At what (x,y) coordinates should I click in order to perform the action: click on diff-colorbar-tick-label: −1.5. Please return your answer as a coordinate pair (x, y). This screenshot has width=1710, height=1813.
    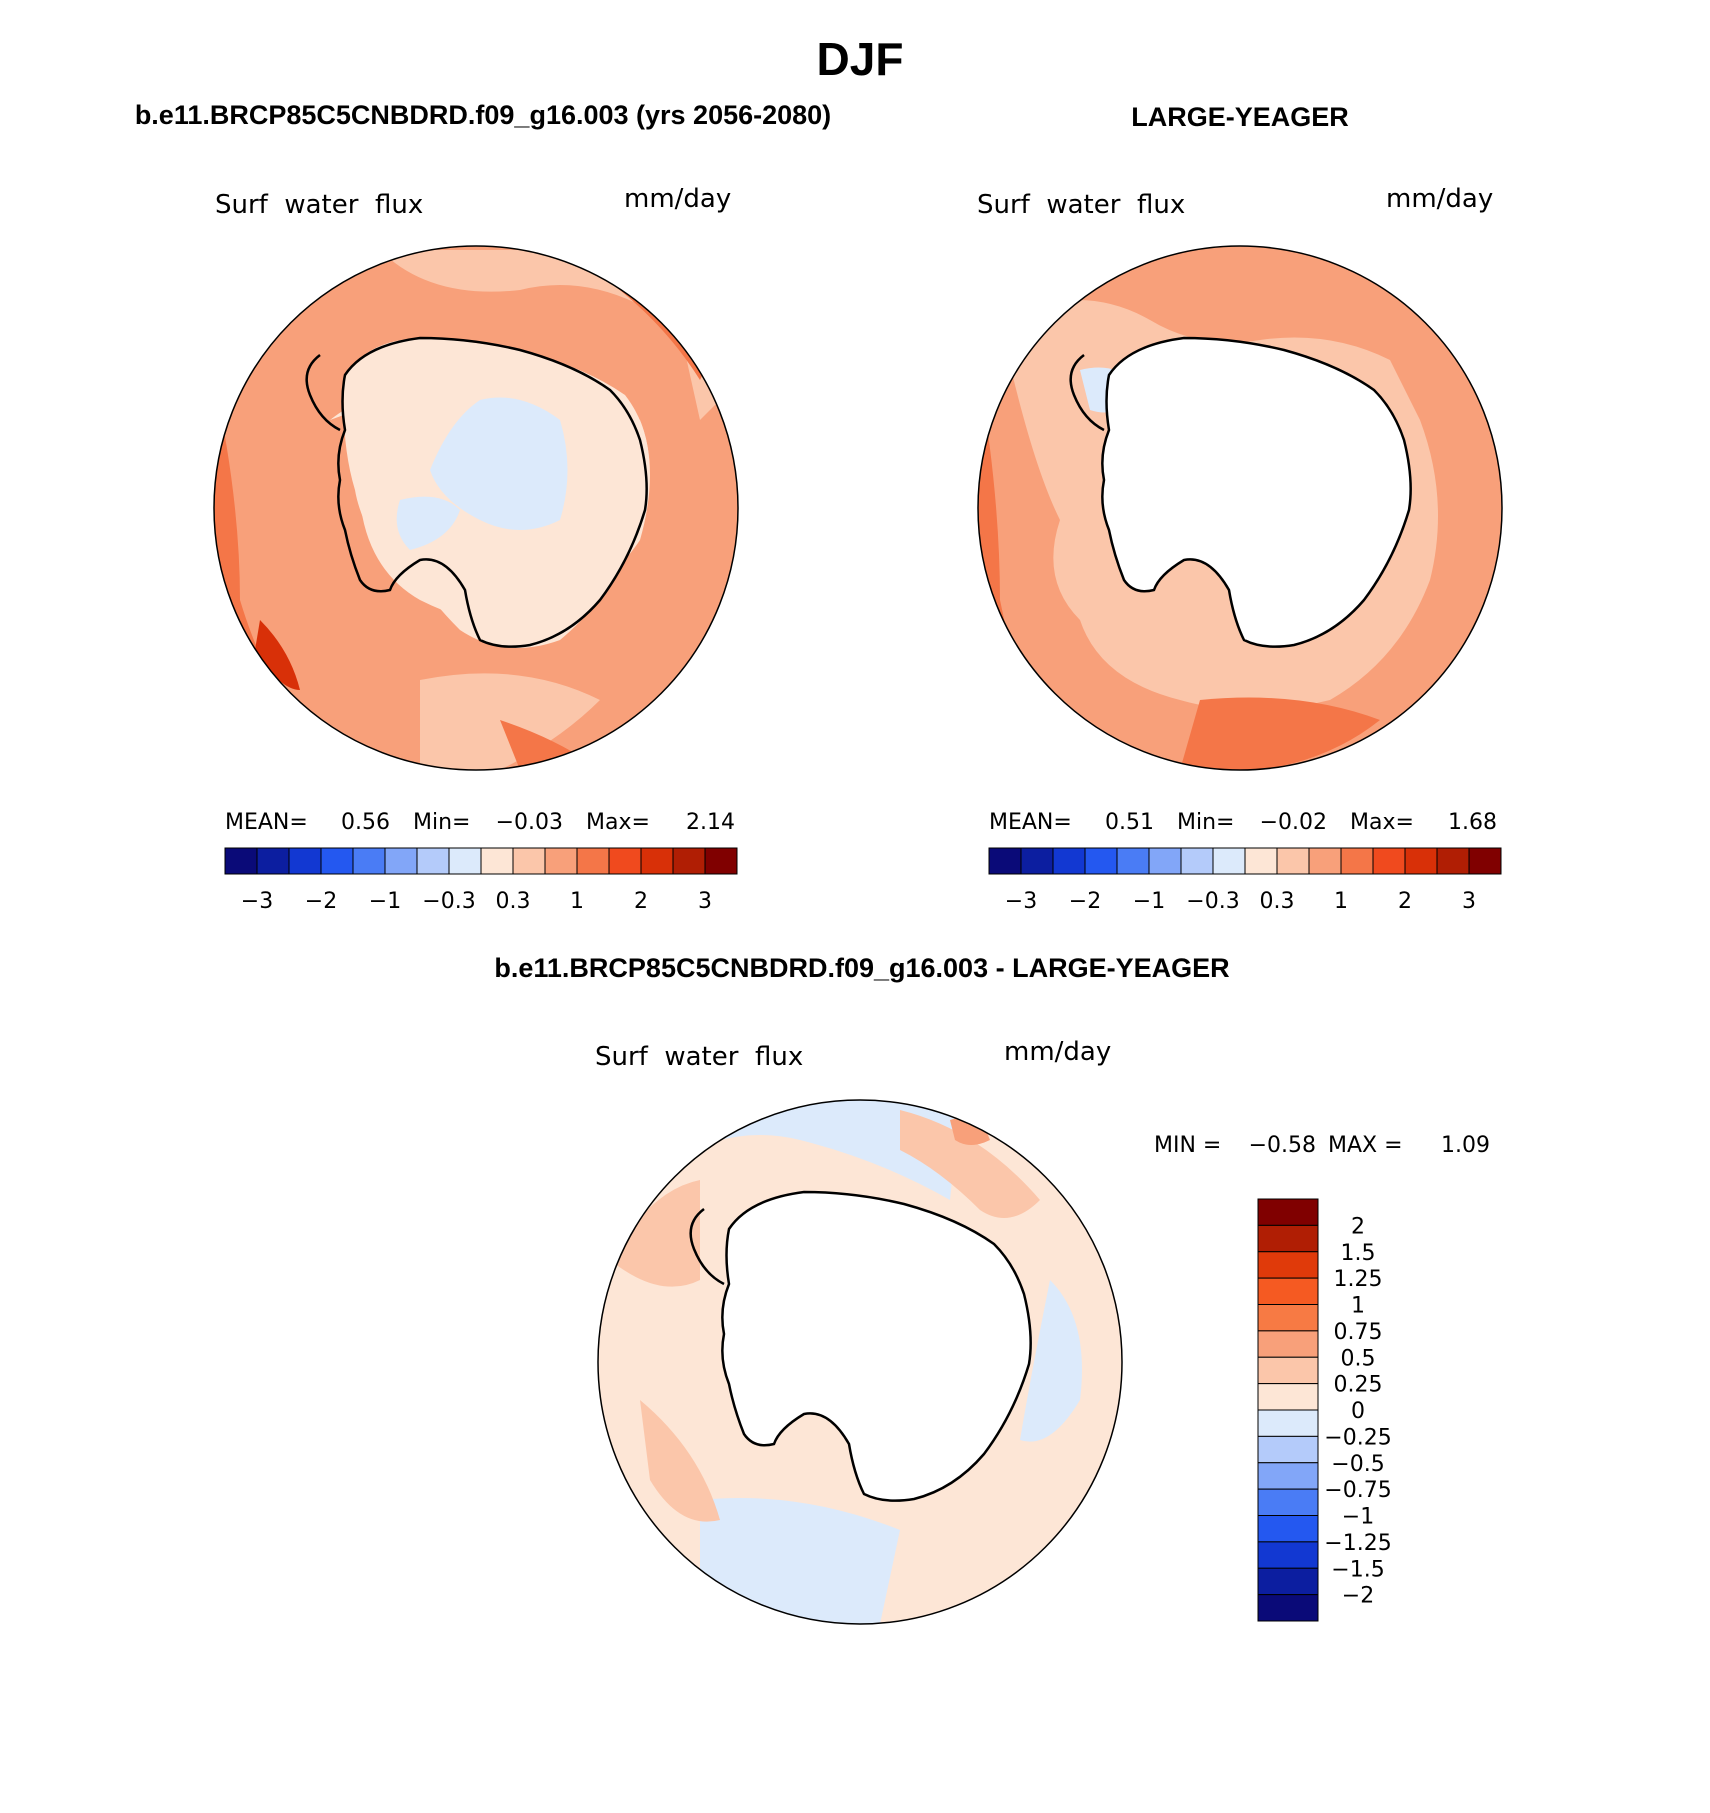
    Looking at the image, I should click on (1357, 1569).